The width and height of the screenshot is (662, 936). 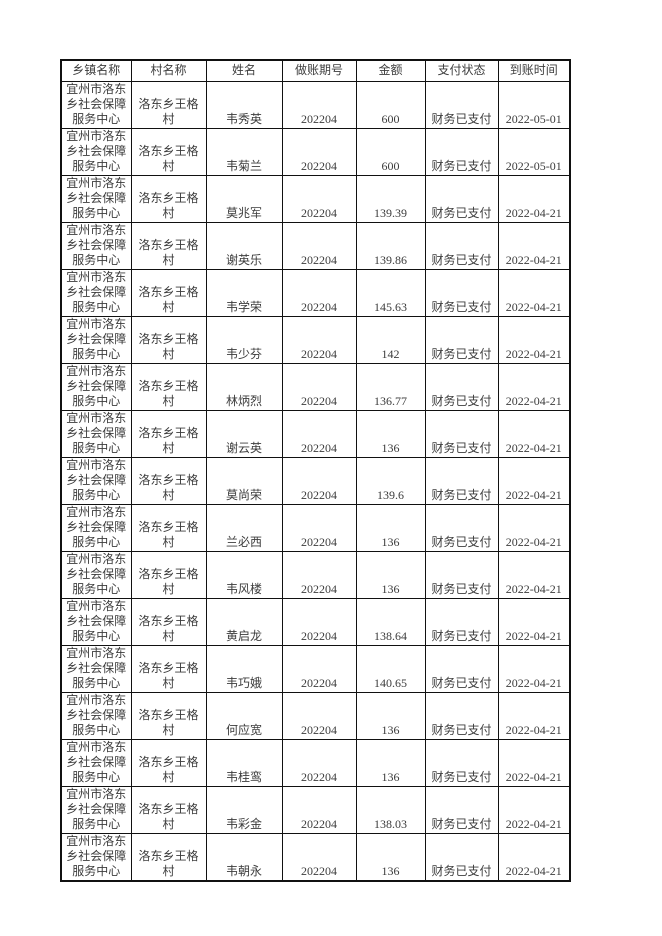 I want to click on table-cell-name: 韦风楼, so click(x=244, y=575).